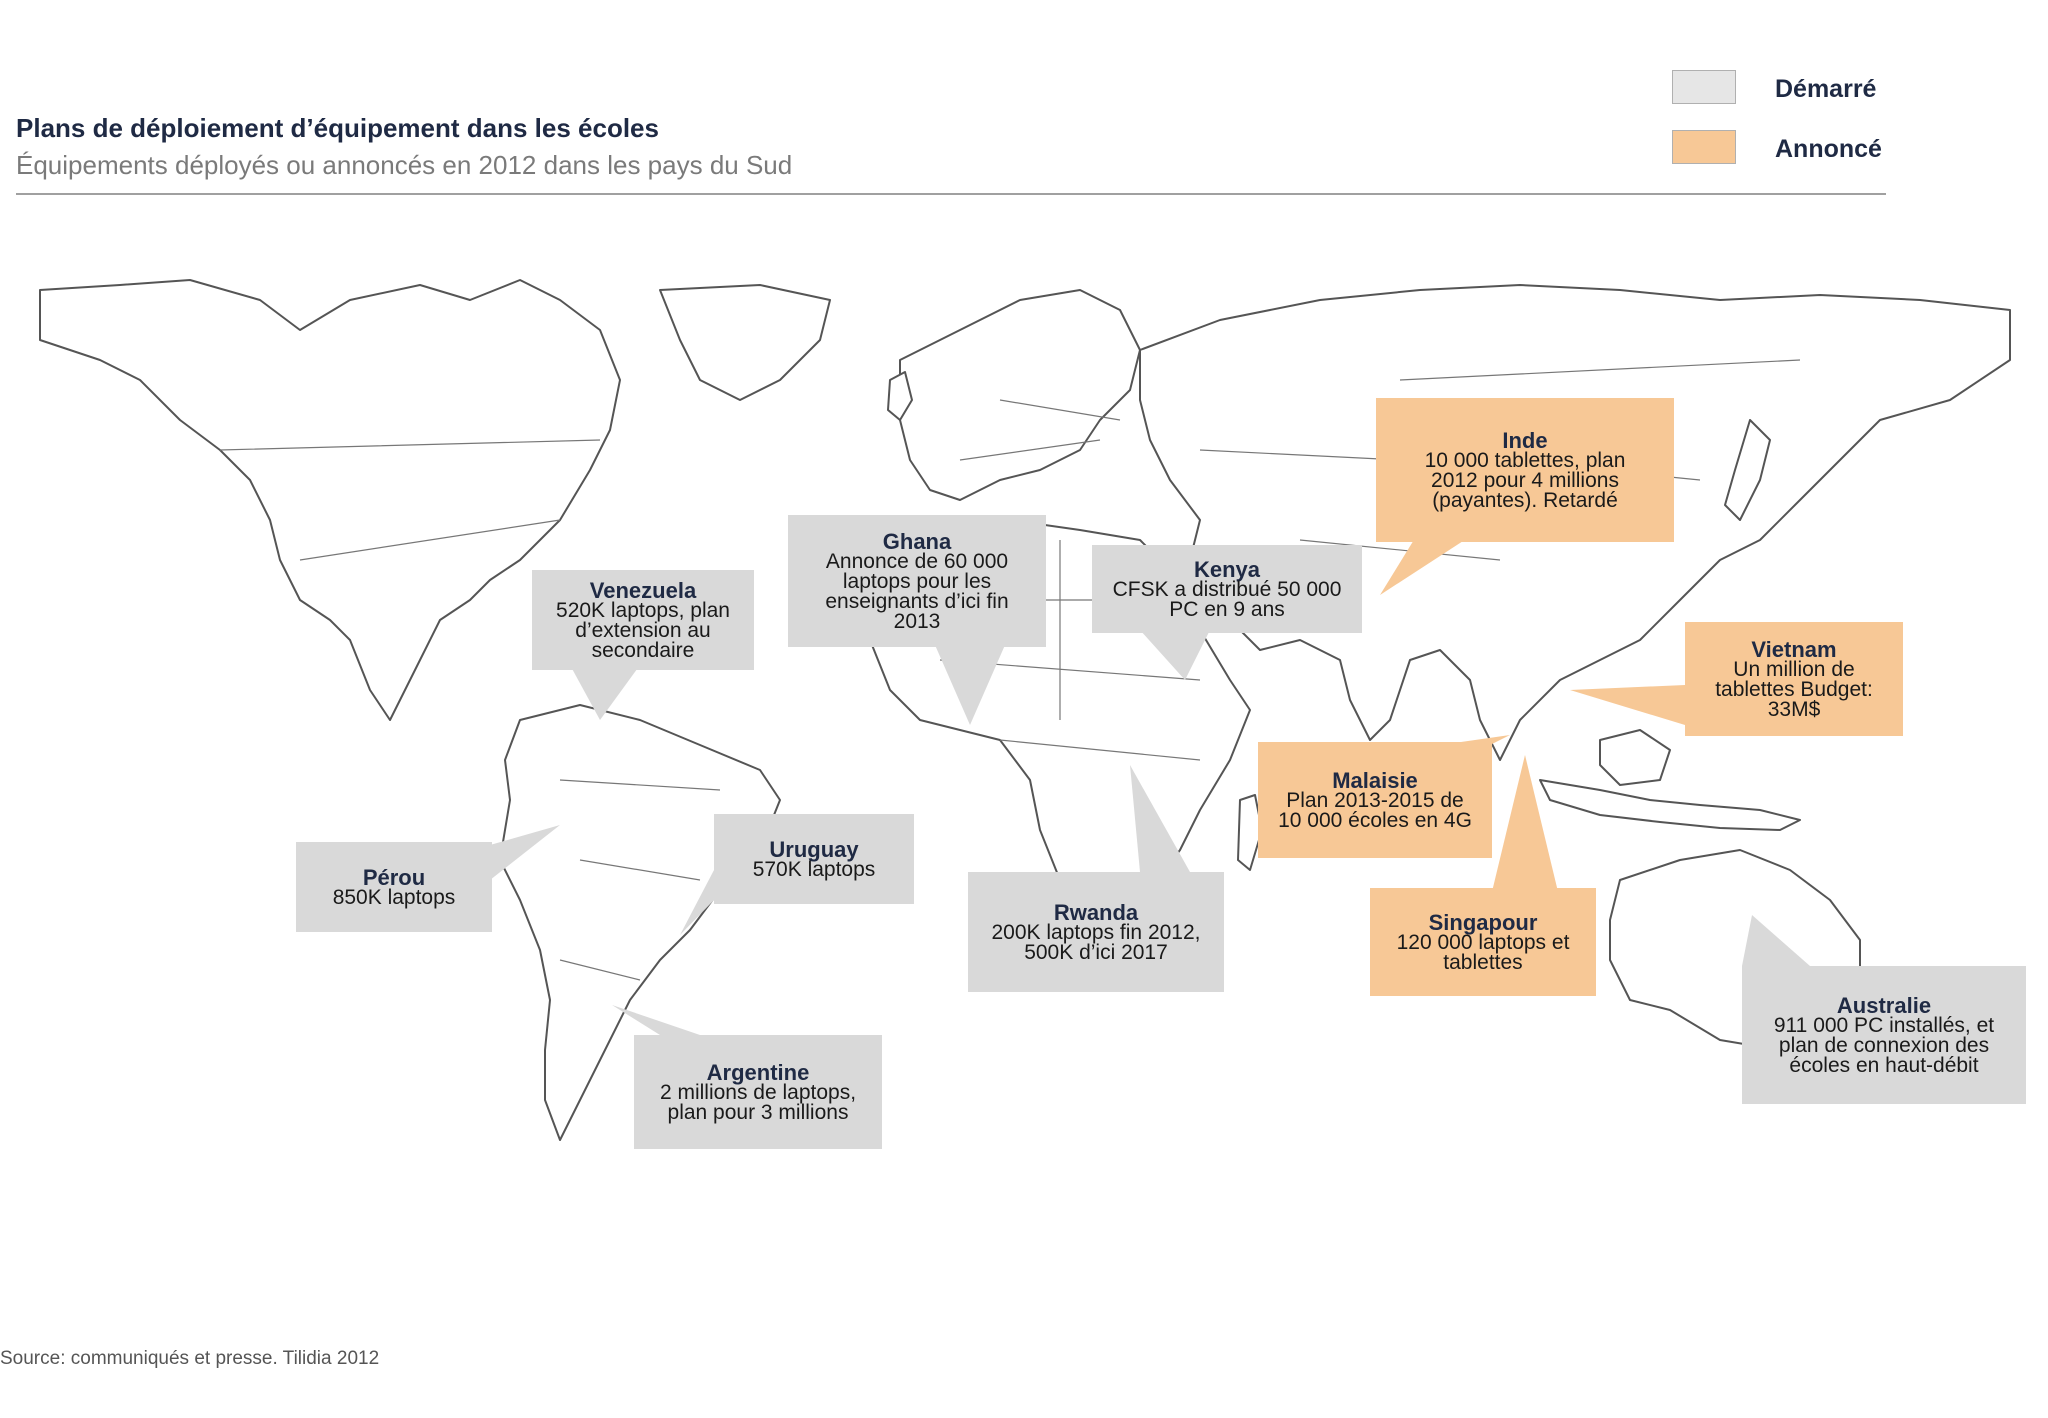  Describe the element at coordinates (330, 500) in the screenshot. I see `north-america-landmass` at that location.